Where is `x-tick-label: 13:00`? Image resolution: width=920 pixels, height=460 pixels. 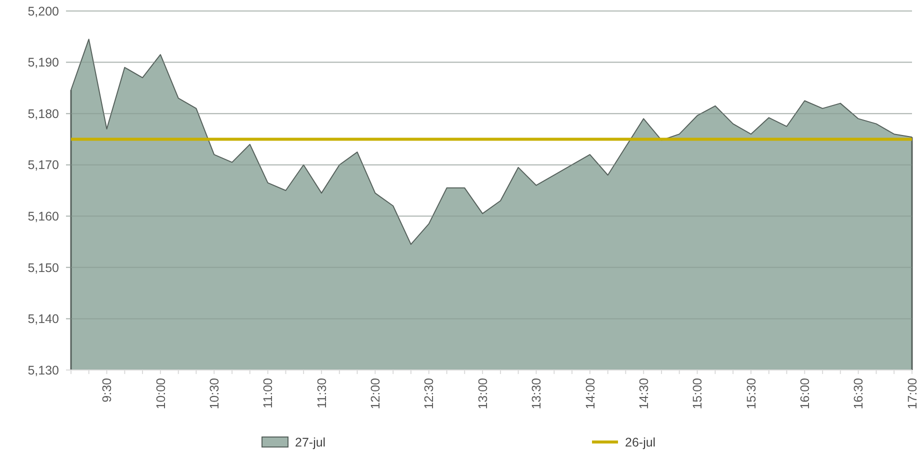 x-tick-label: 13:00 is located at coordinates (483, 394).